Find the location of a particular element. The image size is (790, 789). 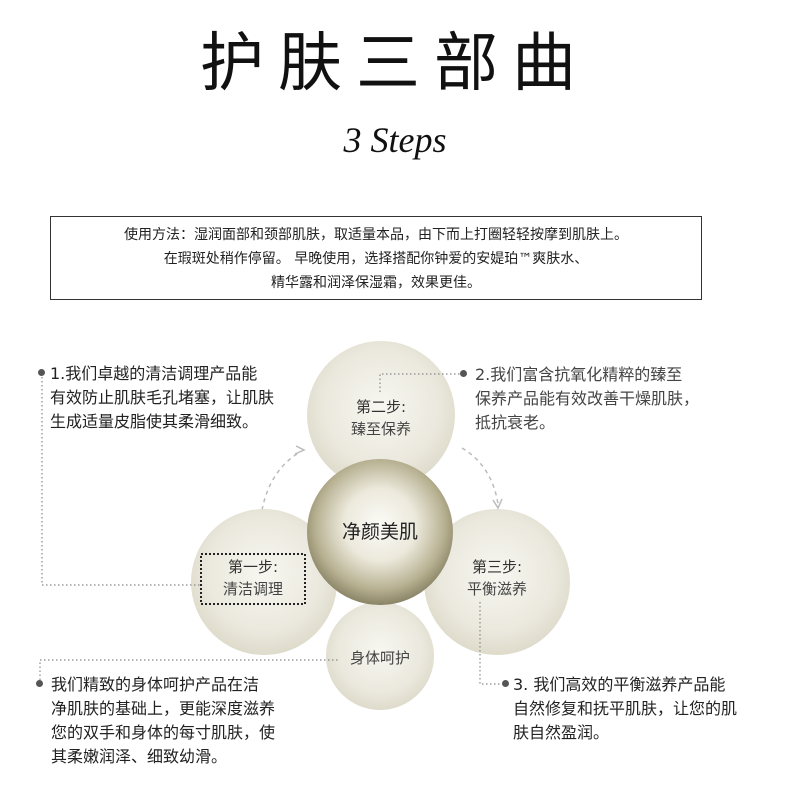

note-2-line-3: 抵抗衰老。 is located at coordinates (515, 422).